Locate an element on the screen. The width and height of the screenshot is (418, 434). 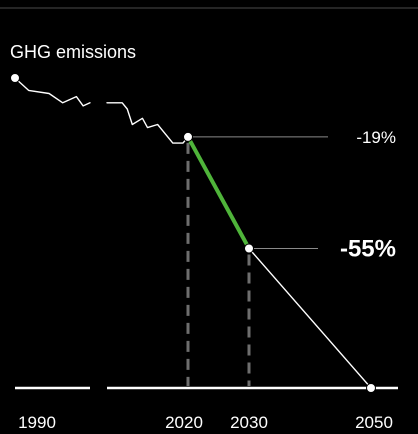
x-tick-2050: 2050 is located at coordinates (374, 422).